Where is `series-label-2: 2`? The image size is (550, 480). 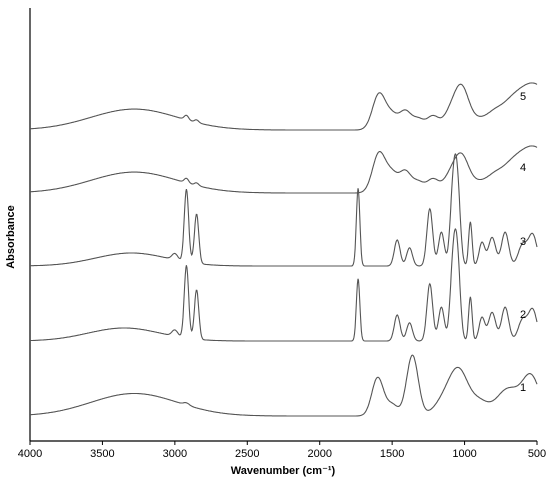 series-label-2: 2 is located at coordinates (523, 315).